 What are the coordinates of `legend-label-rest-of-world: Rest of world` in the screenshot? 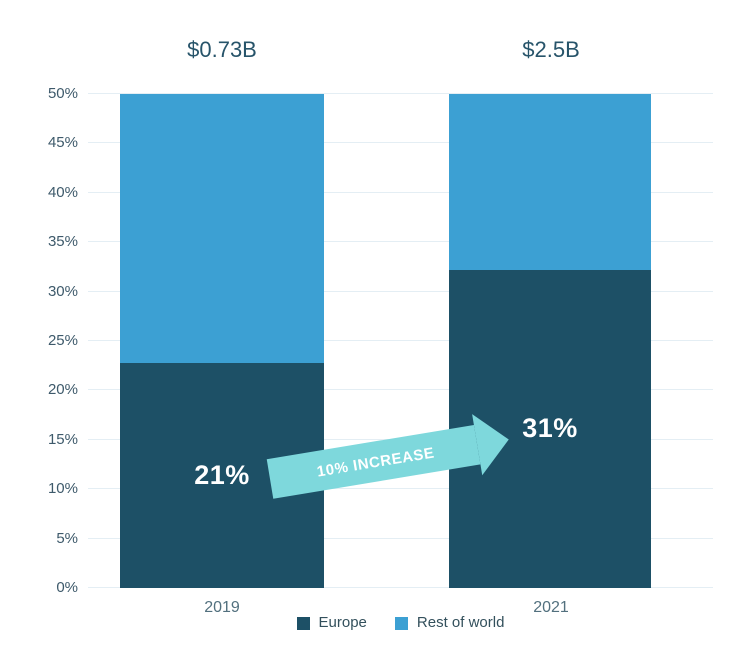 It's located at (460, 622).